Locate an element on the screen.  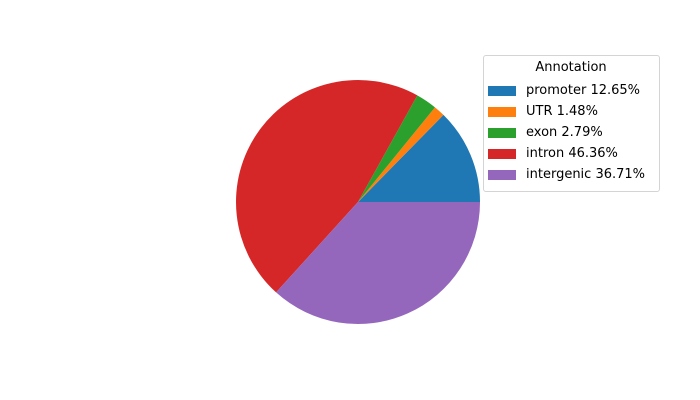
legend-item-promoter: promoter 12.65% is located at coordinates (571, 90).